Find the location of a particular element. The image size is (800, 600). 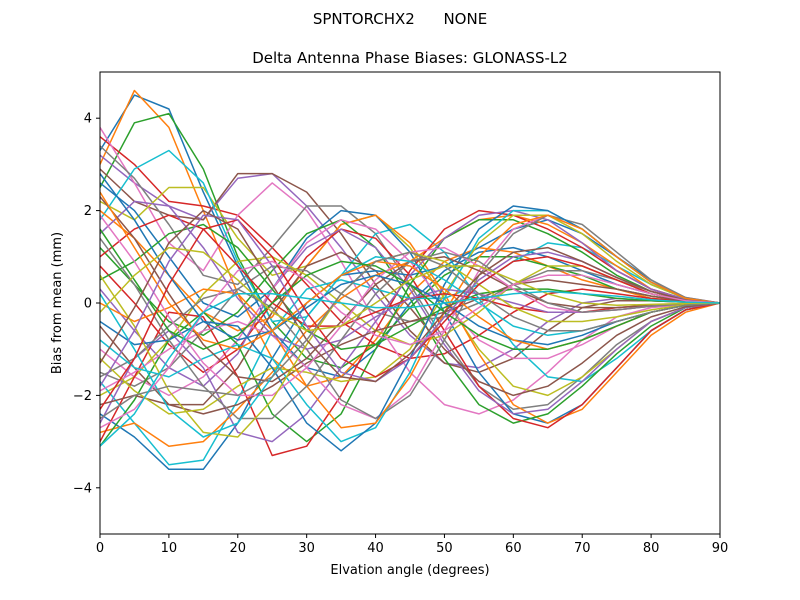

x-tick-label: 30 is located at coordinates (306, 548).